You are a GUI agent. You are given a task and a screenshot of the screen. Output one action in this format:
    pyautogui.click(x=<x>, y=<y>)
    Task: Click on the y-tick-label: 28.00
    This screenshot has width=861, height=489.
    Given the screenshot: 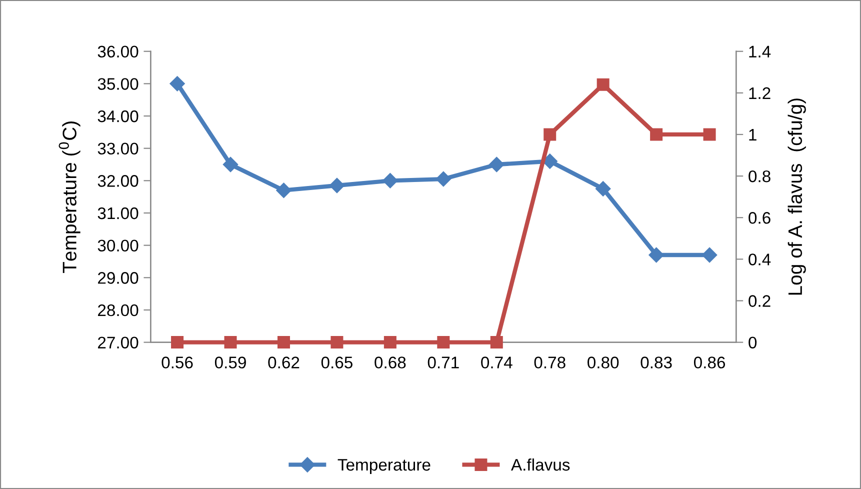 What is the action you would take?
    pyautogui.click(x=118, y=310)
    